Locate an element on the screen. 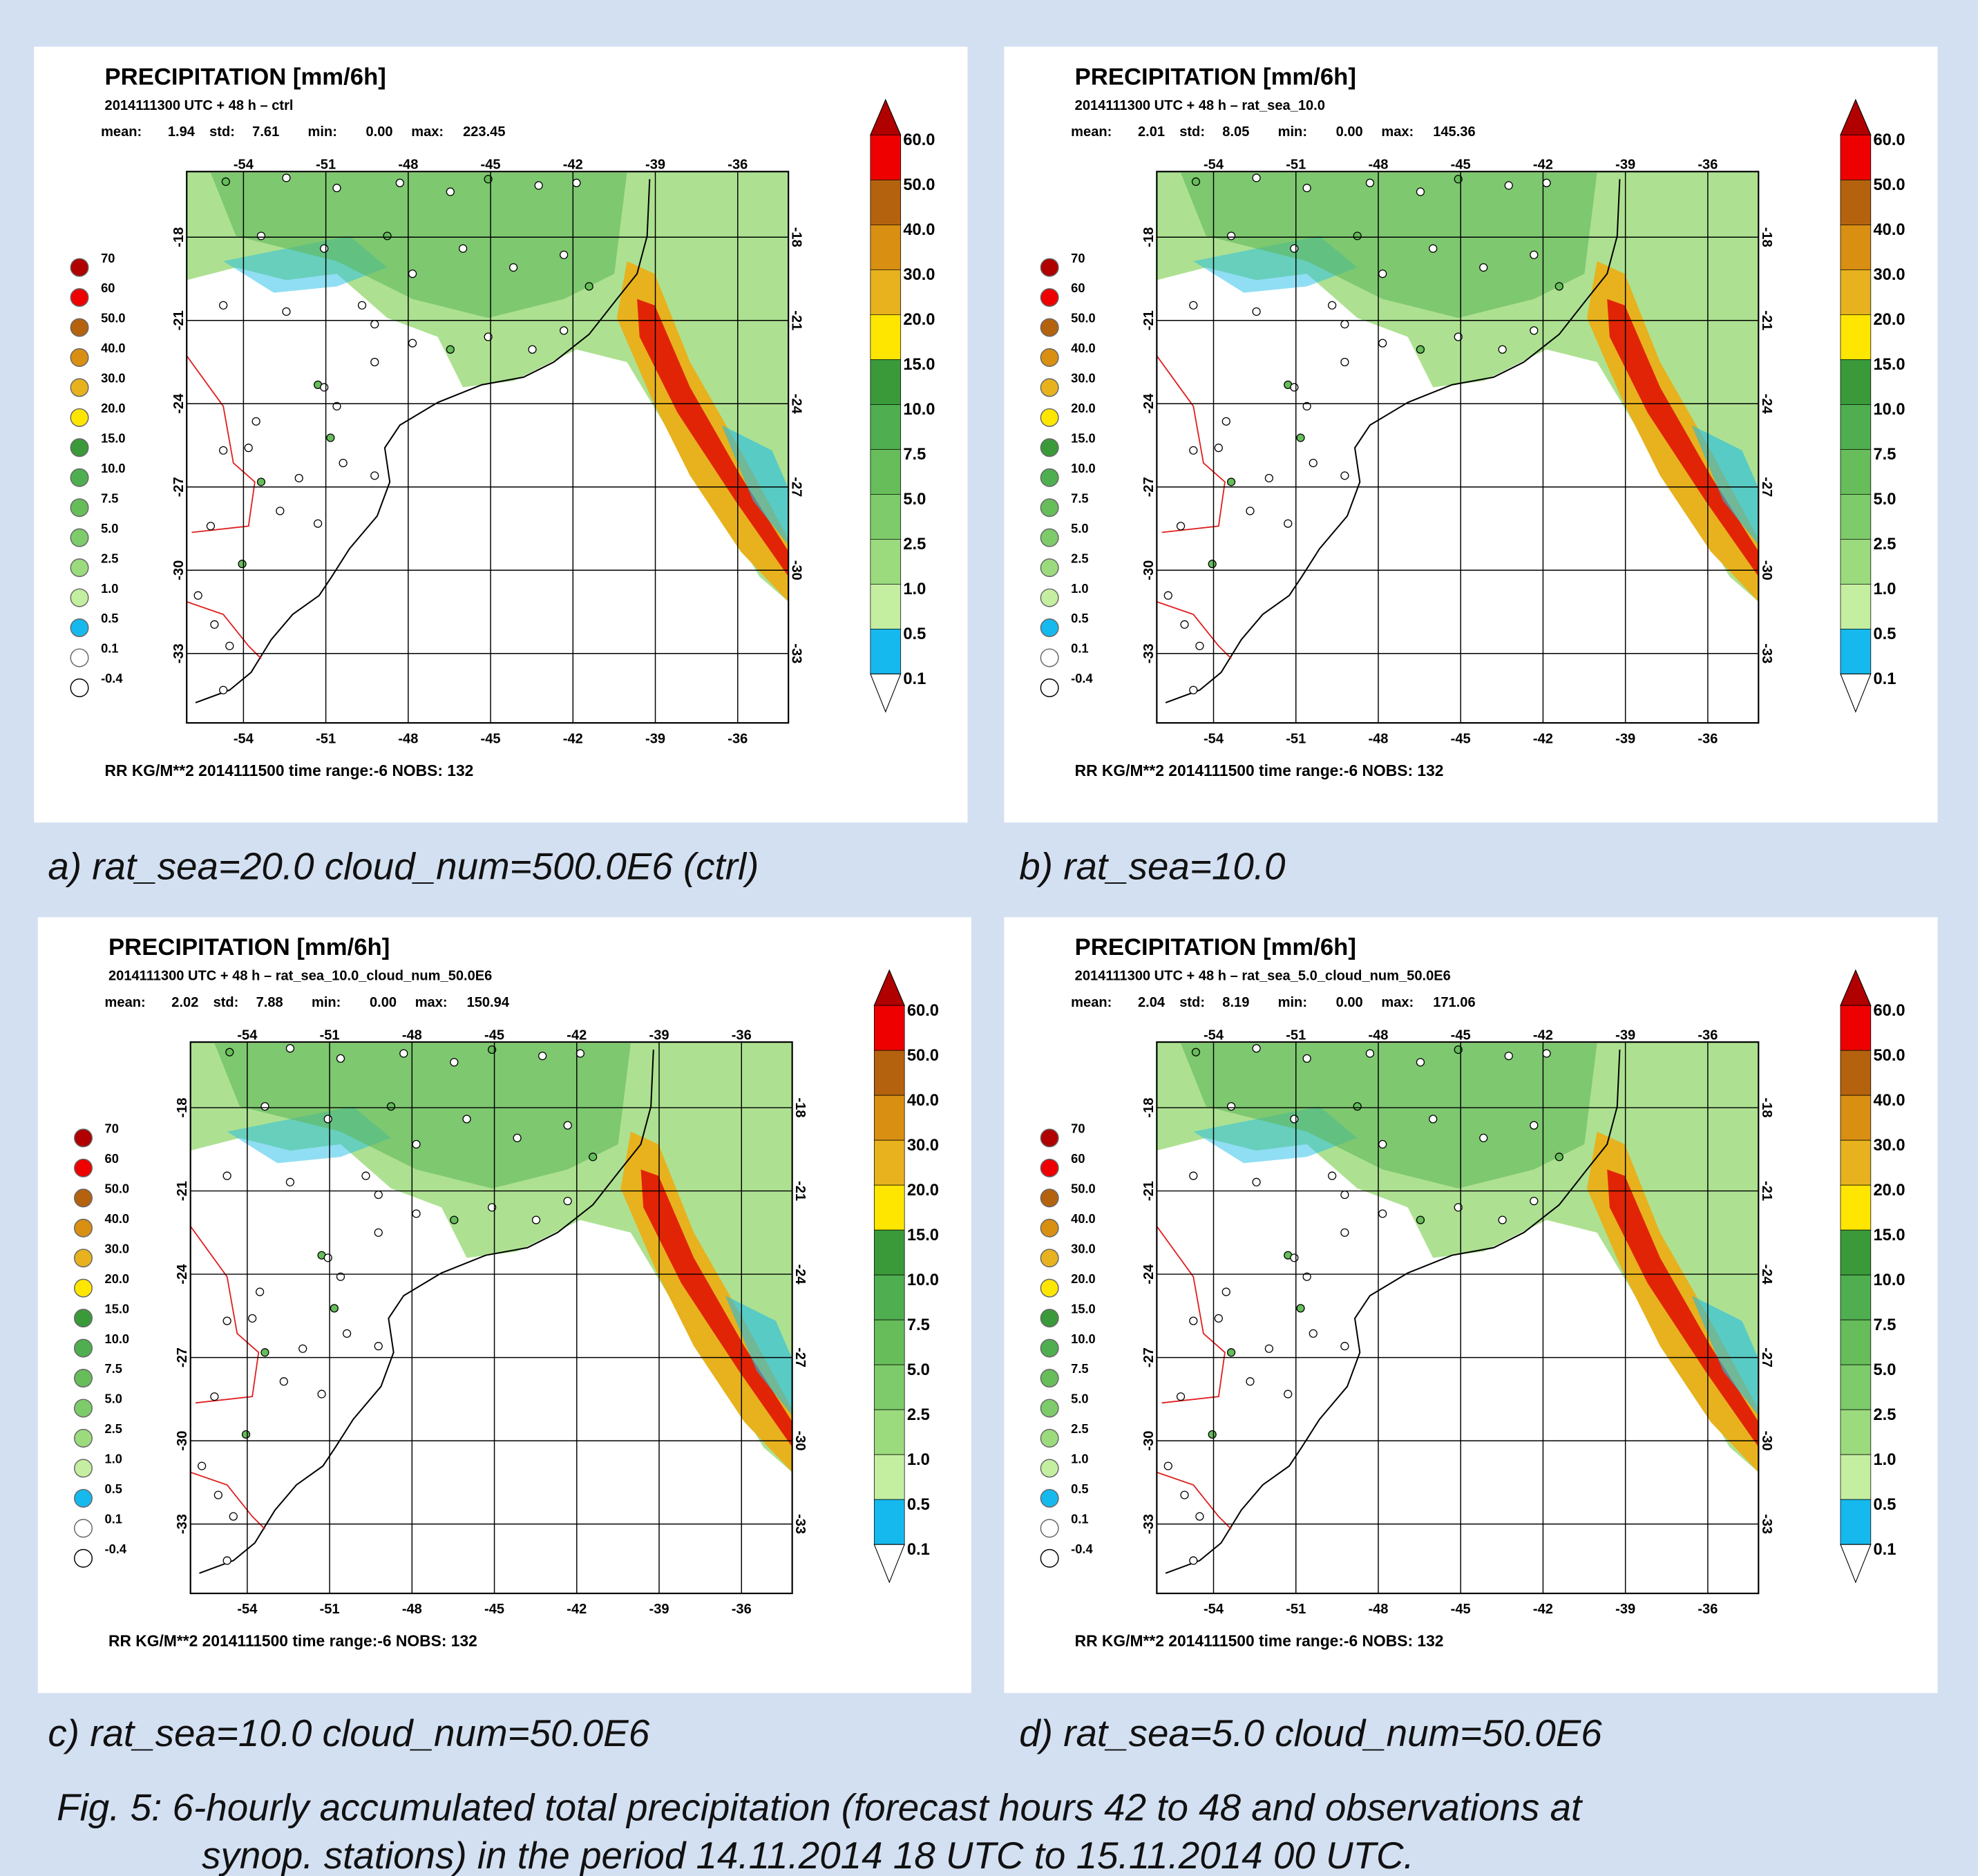  lat-tick-label: -30 is located at coordinates (1149, 570).